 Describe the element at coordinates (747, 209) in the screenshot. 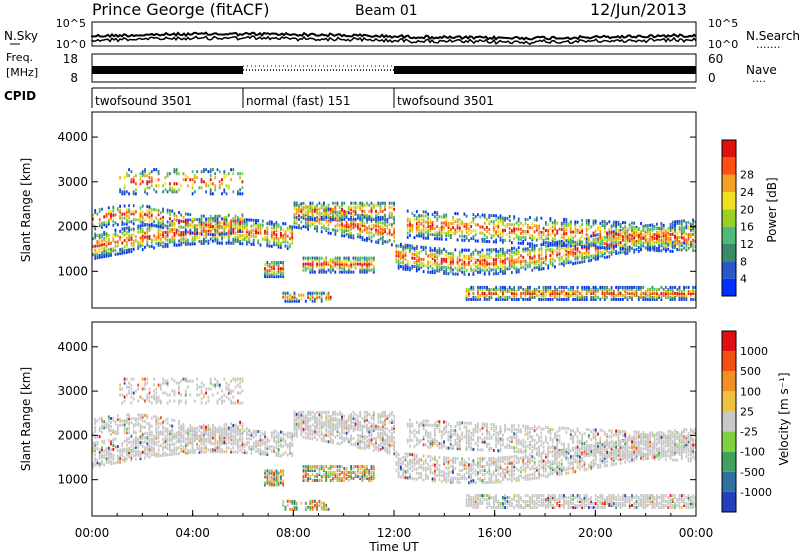

I see `colorbar-tick-label: 20` at that location.